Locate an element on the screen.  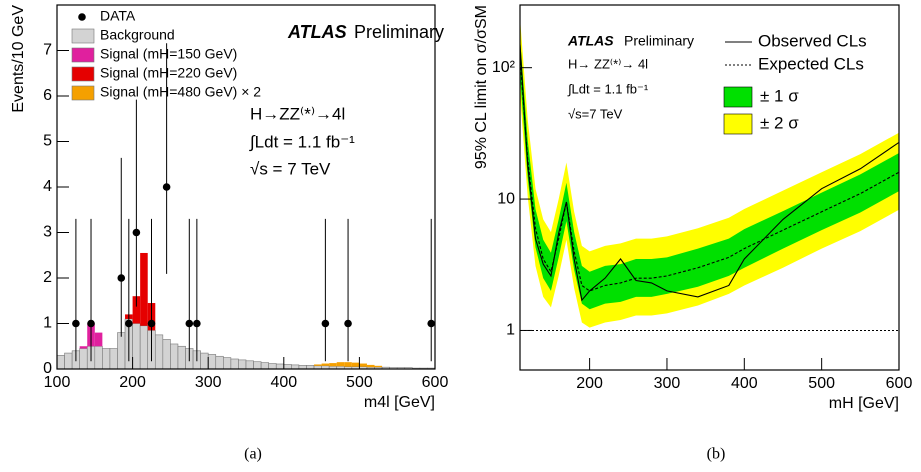
annotation: √s = 7 TeV is located at coordinates (290, 168).